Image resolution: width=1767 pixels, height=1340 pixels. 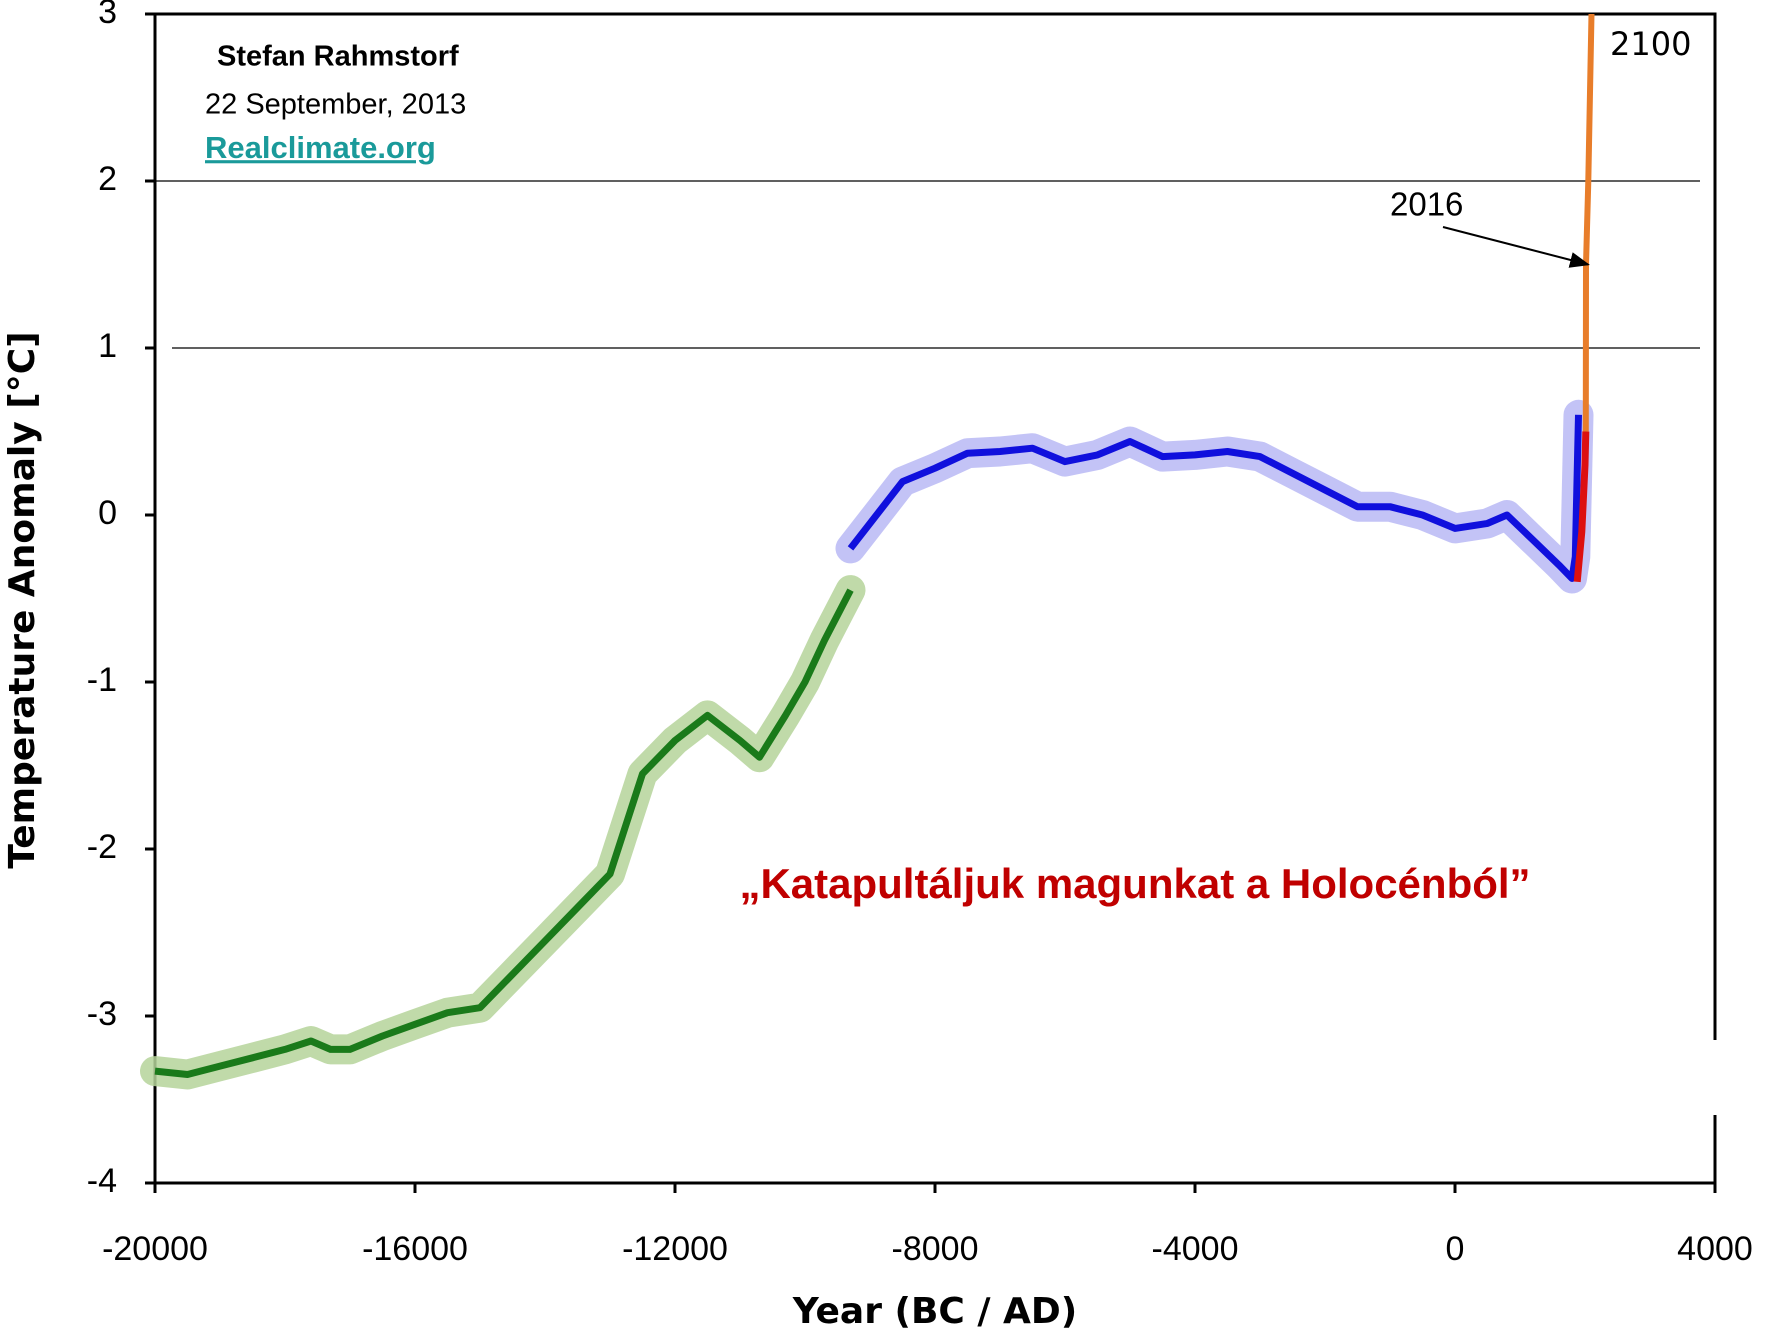 What do you see at coordinates (675, 1249) in the screenshot?
I see `x-tick-label: -12000` at bounding box center [675, 1249].